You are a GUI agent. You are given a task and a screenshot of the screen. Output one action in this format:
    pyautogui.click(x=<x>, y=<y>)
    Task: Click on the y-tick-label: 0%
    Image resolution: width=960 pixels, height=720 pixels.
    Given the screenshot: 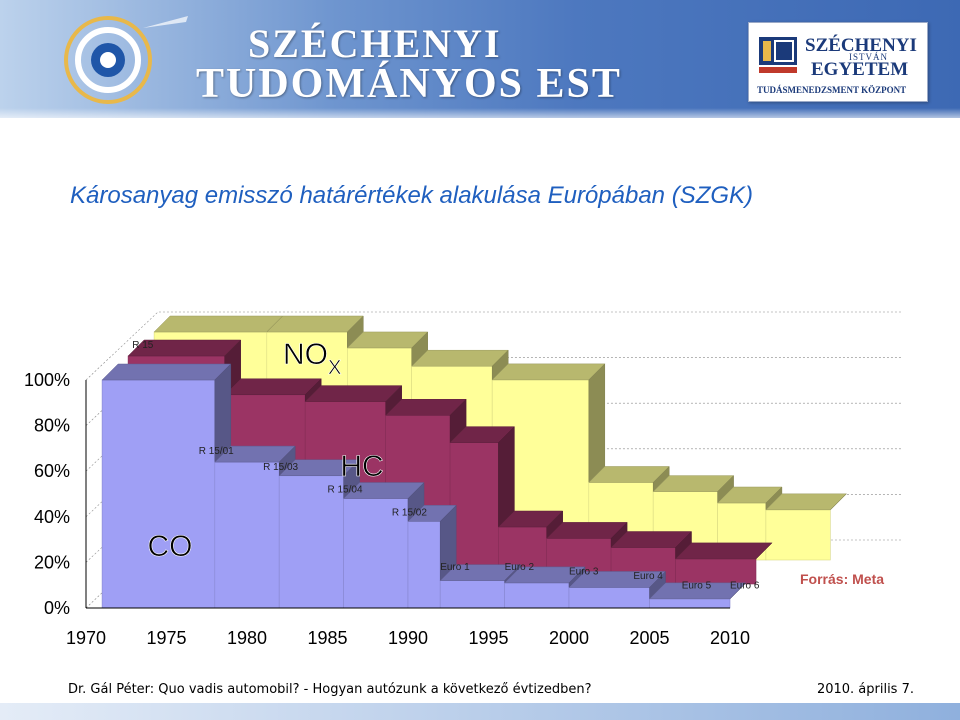 What is the action you would take?
    pyautogui.click(x=57, y=608)
    